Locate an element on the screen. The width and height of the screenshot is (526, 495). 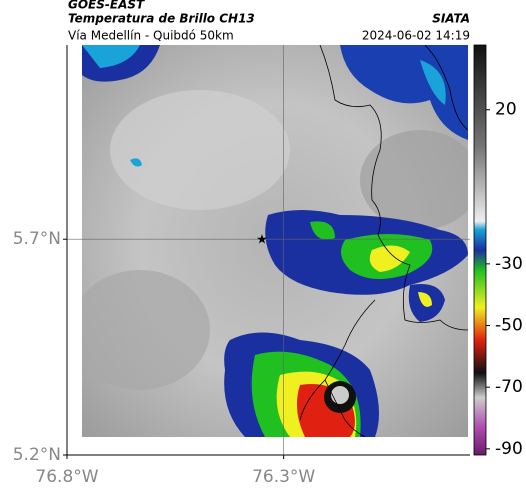
title: Temperatura de Brillo CH13 is located at coordinates (161, 19).